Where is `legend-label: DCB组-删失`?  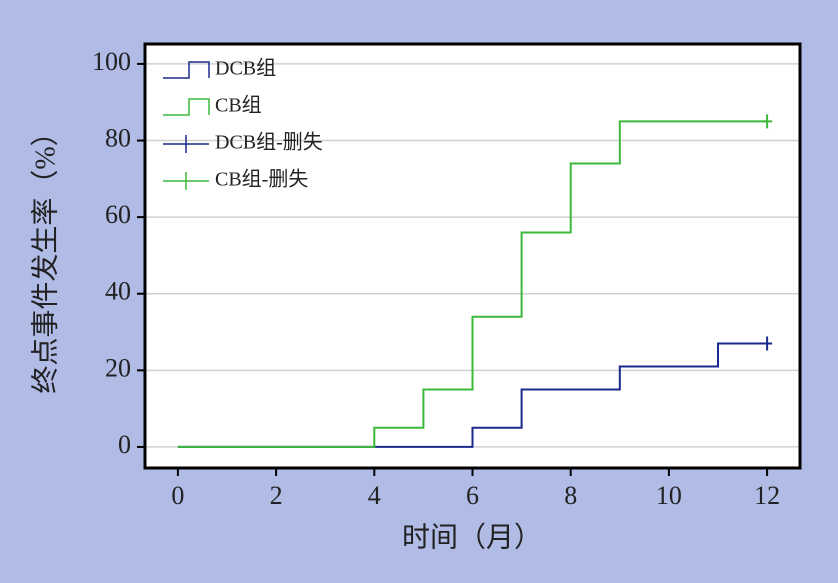
legend-label: DCB组-删失 is located at coordinates (269, 142).